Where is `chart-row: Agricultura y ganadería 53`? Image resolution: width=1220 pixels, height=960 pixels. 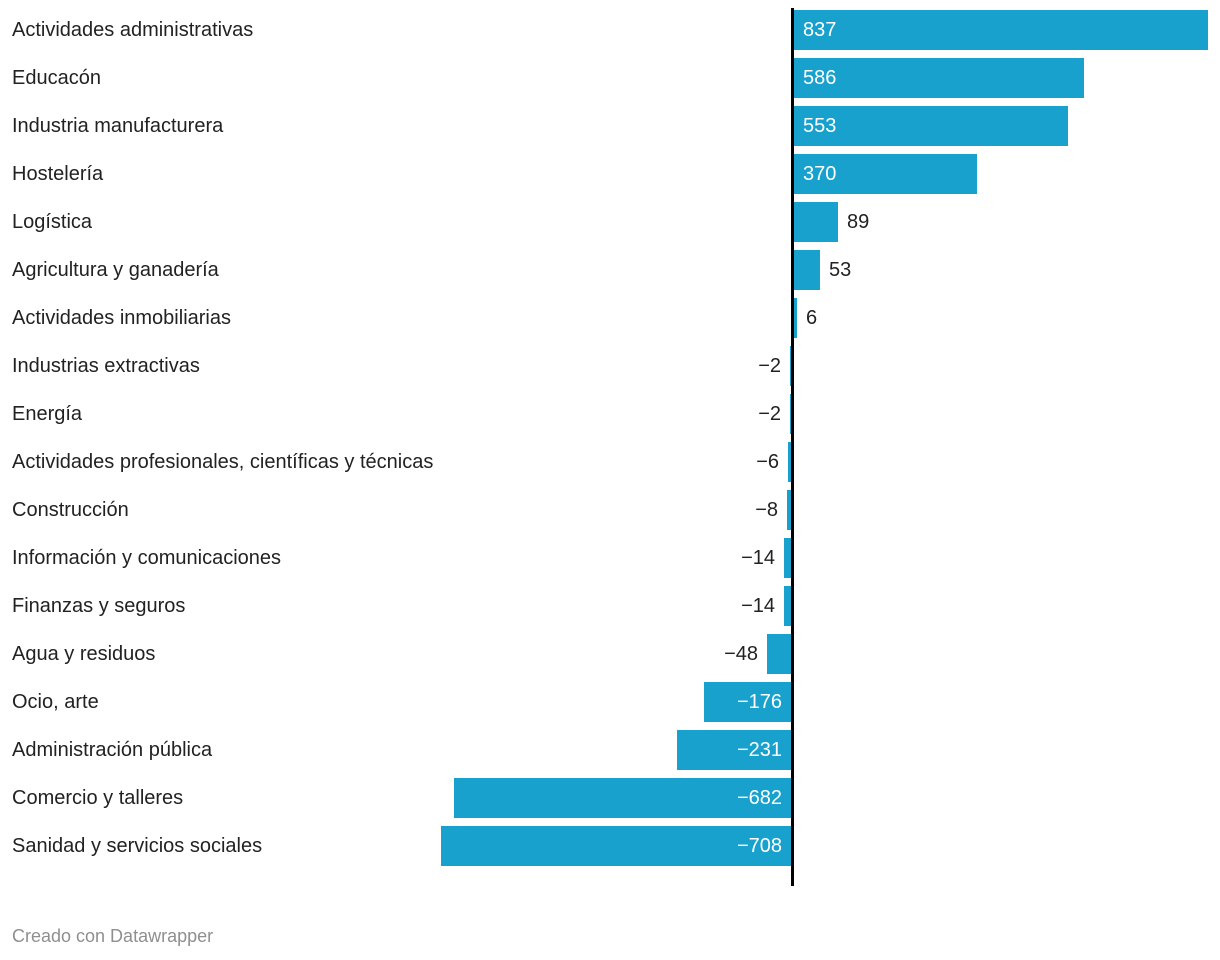
chart-row: Agricultura y ganadería 53 is located at coordinates (610, 270).